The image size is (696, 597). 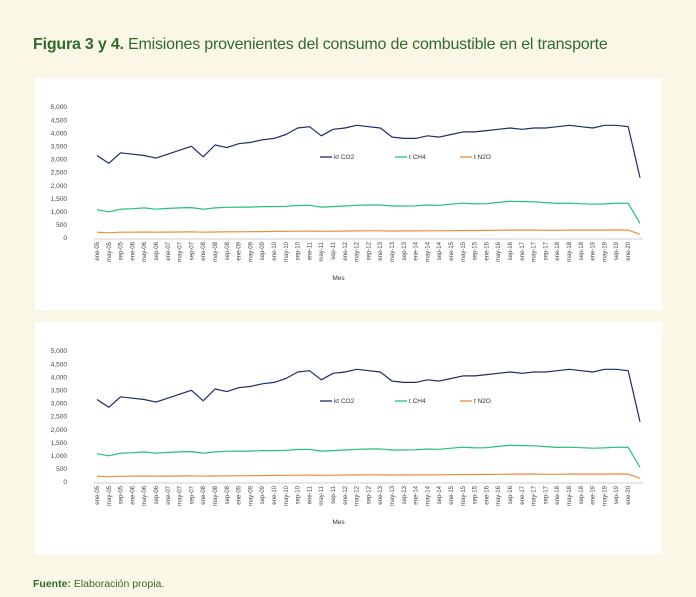 What do you see at coordinates (52, 584) in the screenshot?
I see `source-label: Fuente:` at bounding box center [52, 584].